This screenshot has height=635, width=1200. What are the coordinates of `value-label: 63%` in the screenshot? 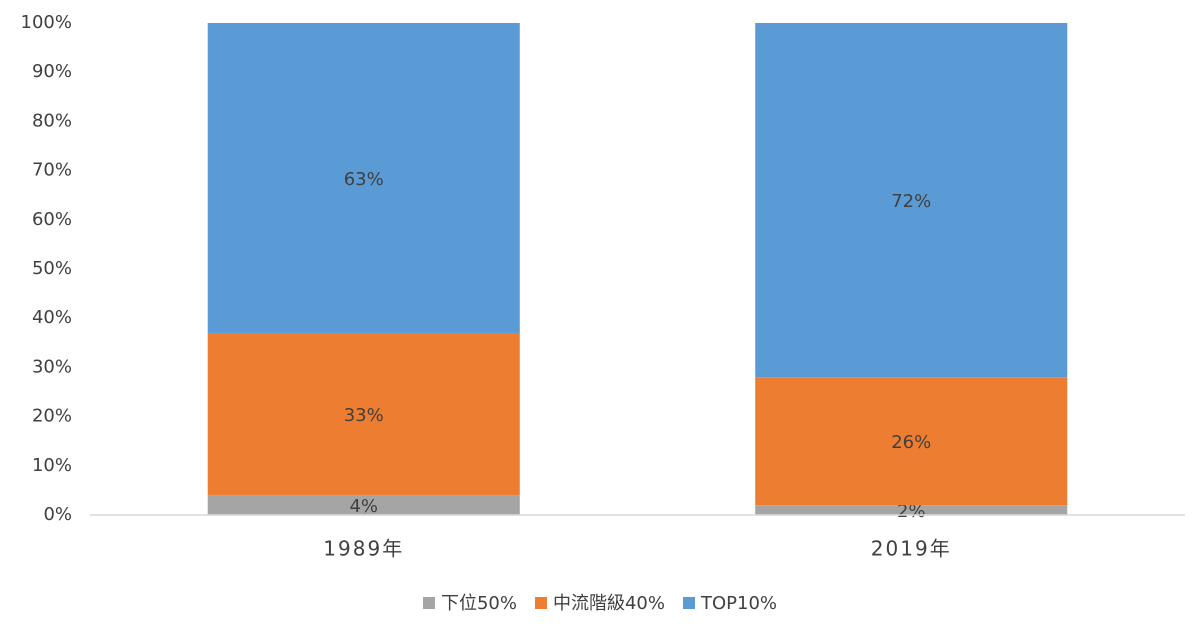 It's located at (364, 179).